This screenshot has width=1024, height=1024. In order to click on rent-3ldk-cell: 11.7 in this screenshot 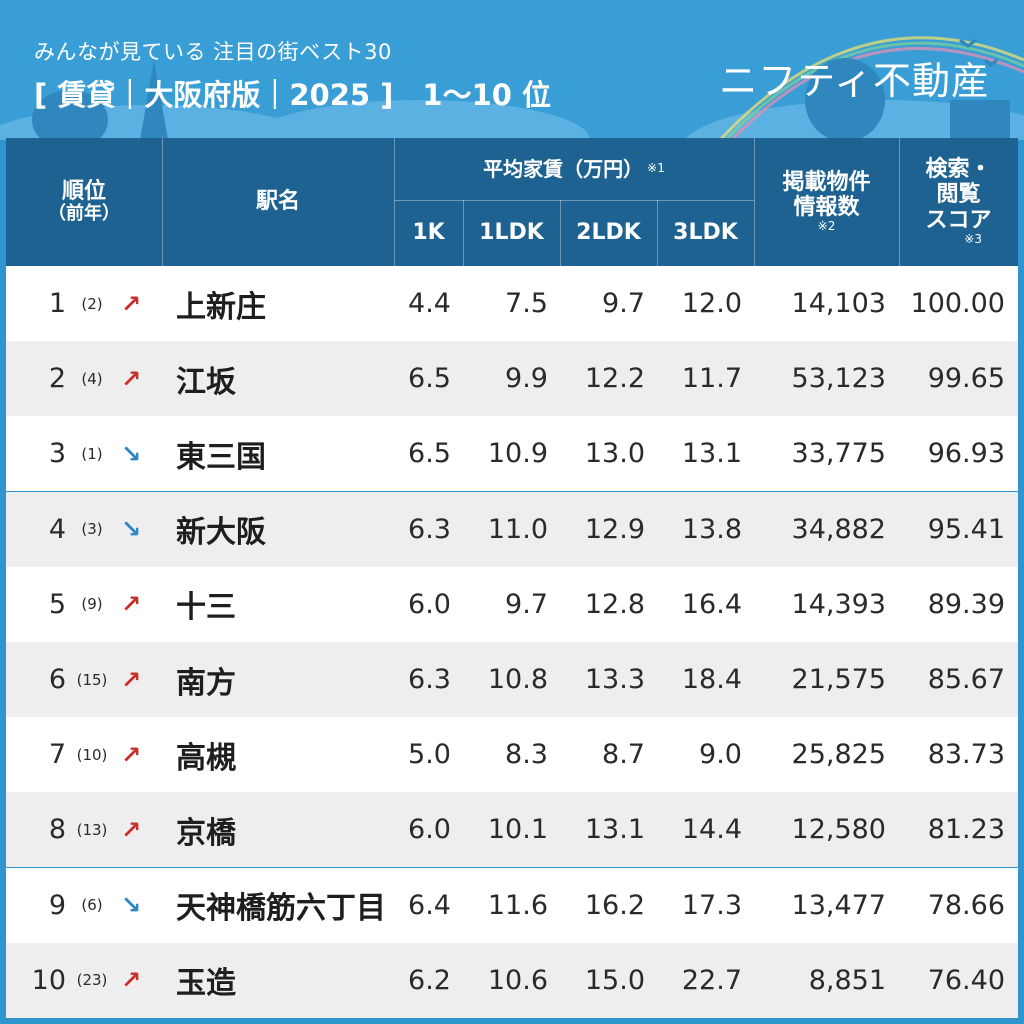, I will do `click(711, 379)`.